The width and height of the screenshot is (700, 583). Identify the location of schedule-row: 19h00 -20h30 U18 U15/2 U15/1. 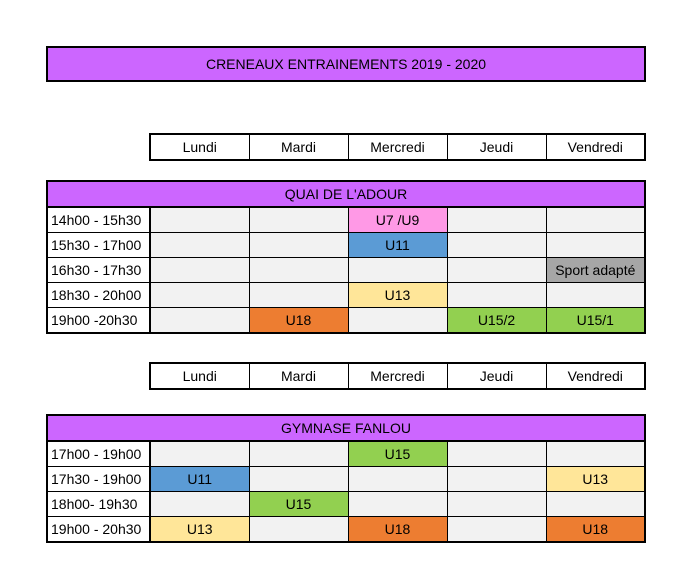
(346, 320).